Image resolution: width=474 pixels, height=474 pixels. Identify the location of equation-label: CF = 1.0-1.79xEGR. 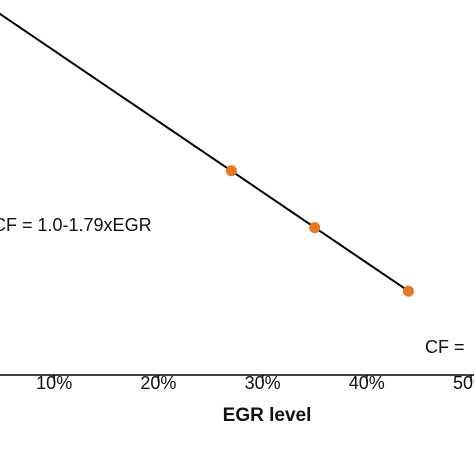
(76, 225).